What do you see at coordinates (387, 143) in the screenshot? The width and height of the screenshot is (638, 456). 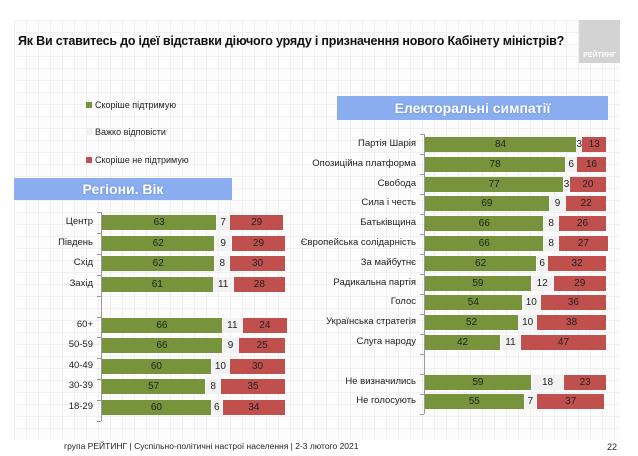 I see `category-label: Партія Шарія` at bounding box center [387, 143].